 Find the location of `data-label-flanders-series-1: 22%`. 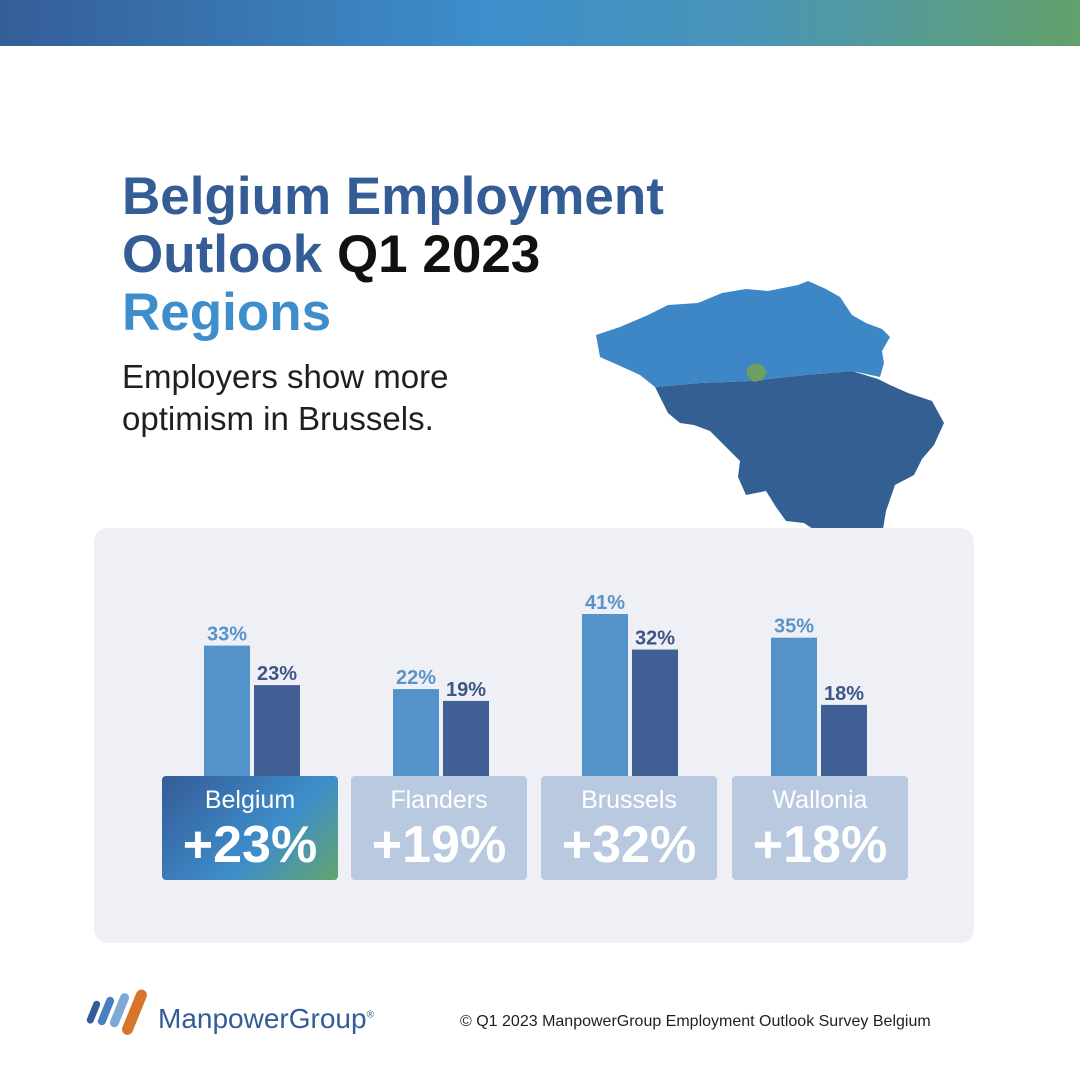

data-label-flanders-series-1: 22% is located at coordinates (416, 678).